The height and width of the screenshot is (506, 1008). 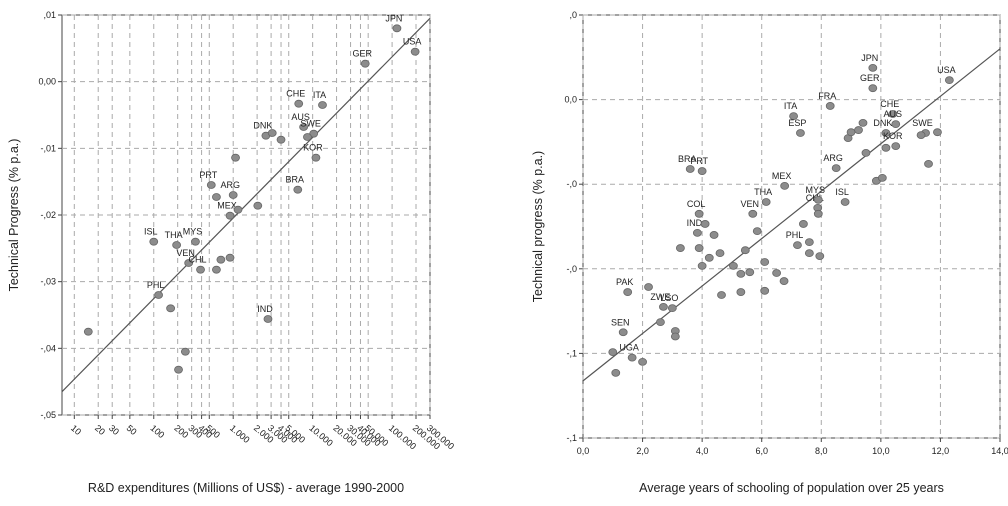 I want to click on point-label: USA, so click(x=946, y=70).